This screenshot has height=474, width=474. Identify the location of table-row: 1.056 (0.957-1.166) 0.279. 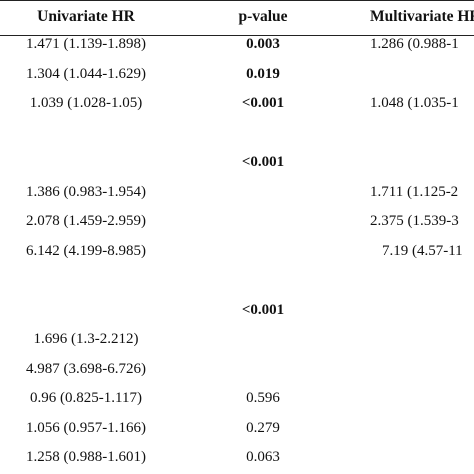
(153, 428).